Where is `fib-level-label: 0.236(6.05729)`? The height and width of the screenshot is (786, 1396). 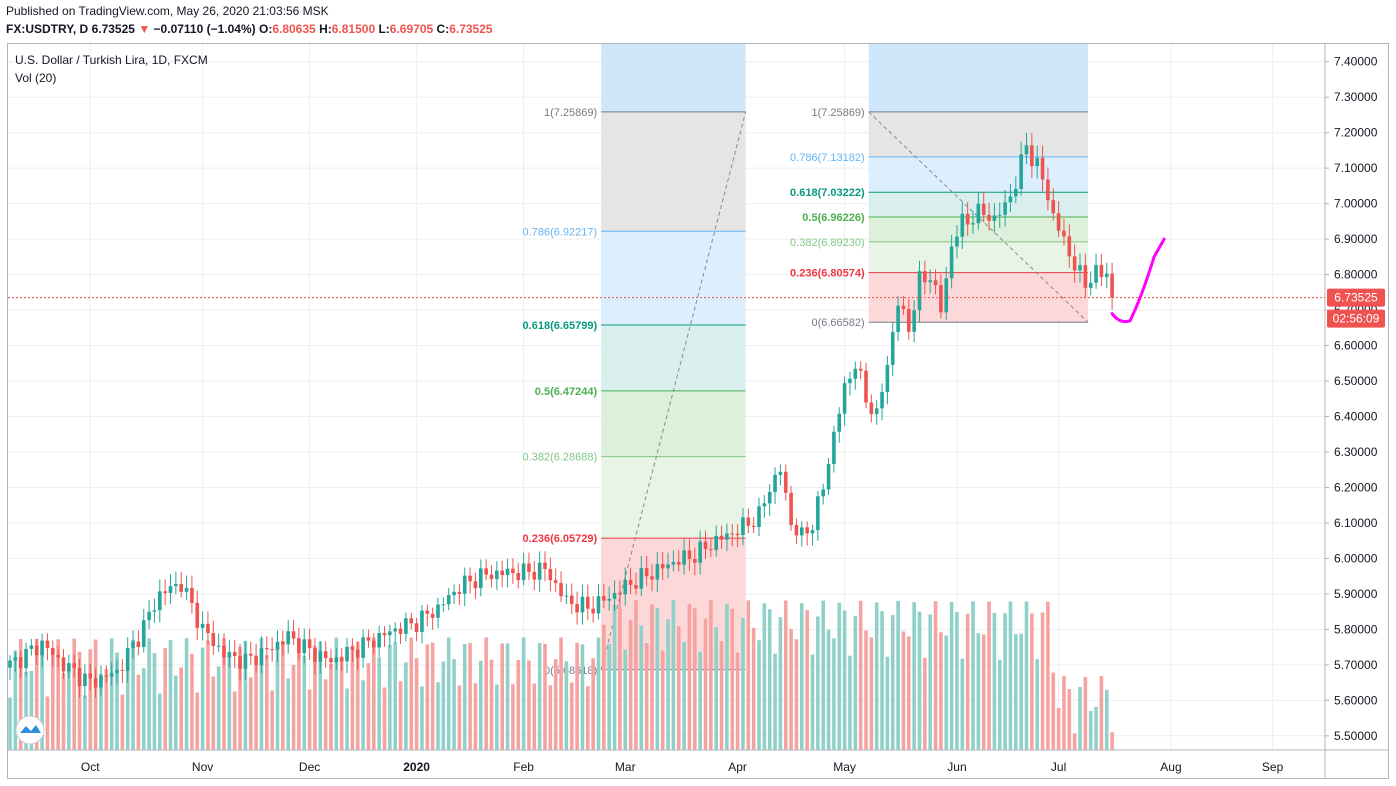
fib-level-label: 0.236(6.05729) is located at coordinates (560, 539).